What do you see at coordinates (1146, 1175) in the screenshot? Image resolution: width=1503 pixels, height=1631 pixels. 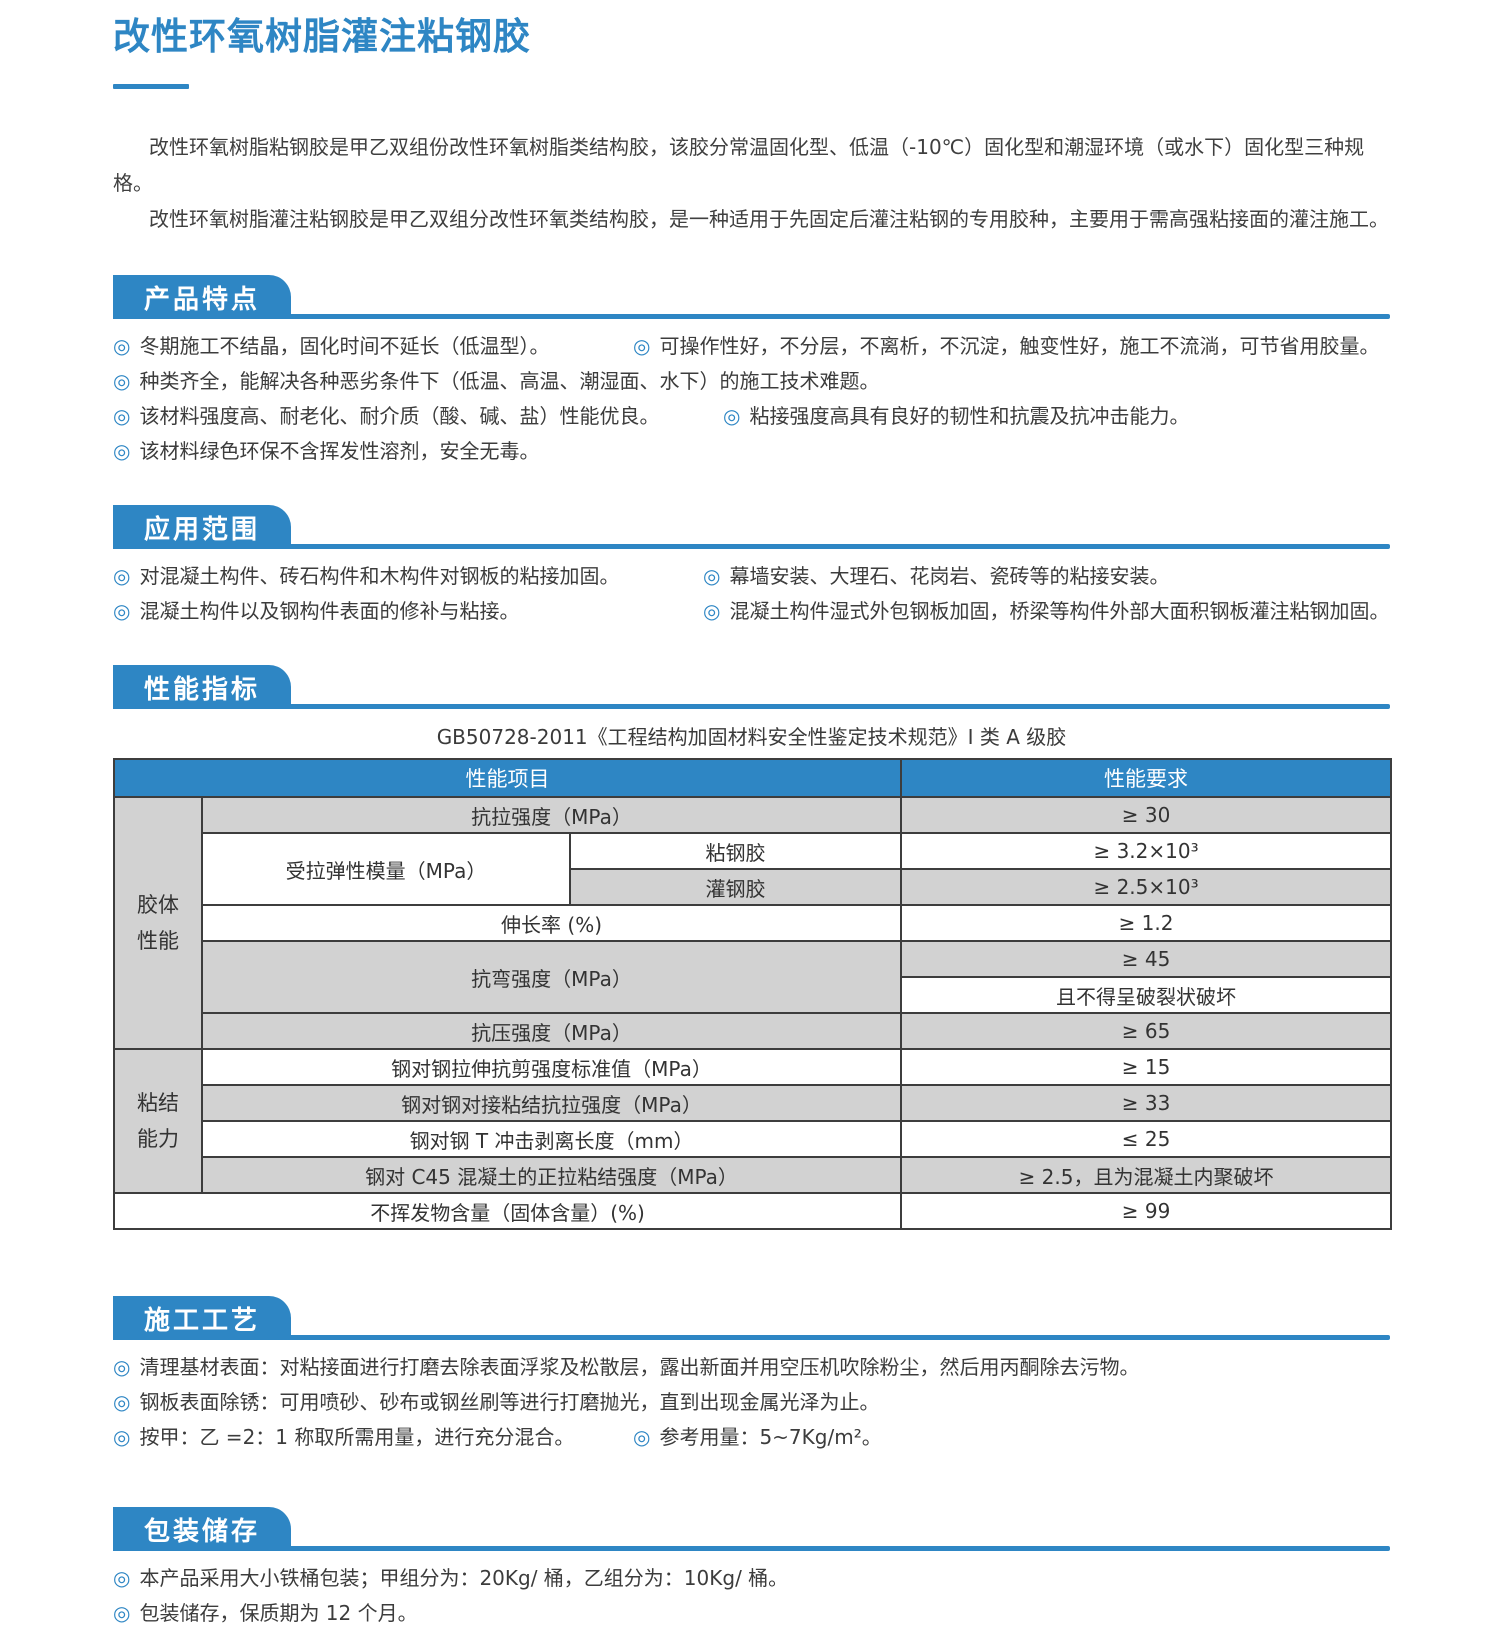 I see `row-value: ≥ 2.5，且为混凝土内聚破坏` at bounding box center [1146, 1175].